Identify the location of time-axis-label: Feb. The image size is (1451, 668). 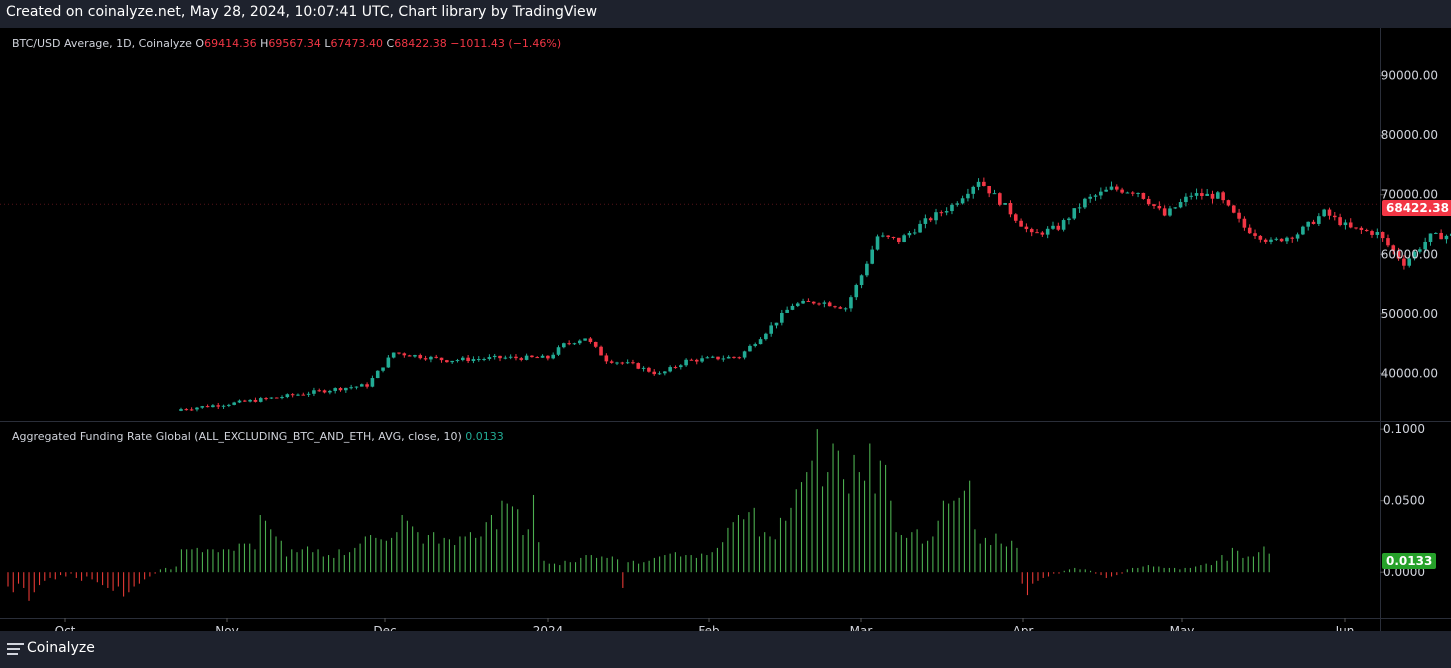
(708, 627).